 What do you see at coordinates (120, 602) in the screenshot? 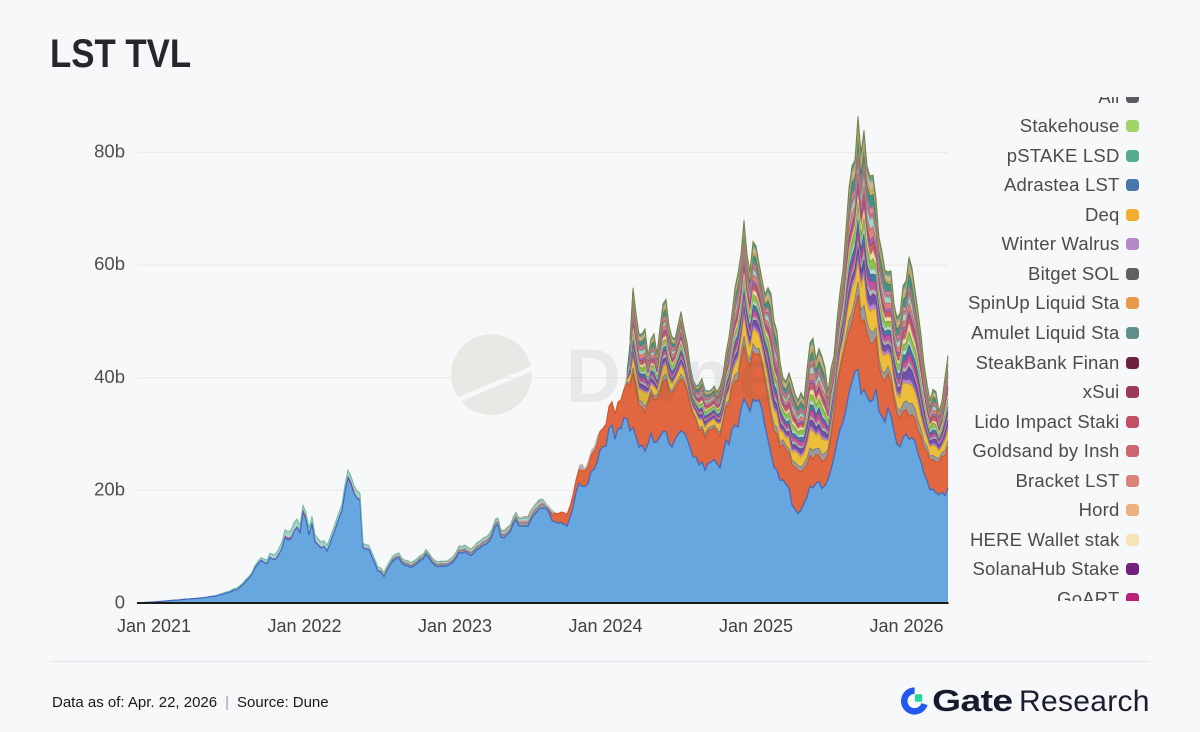
I see `svg-text: 0` at bounding box center [120, 602].